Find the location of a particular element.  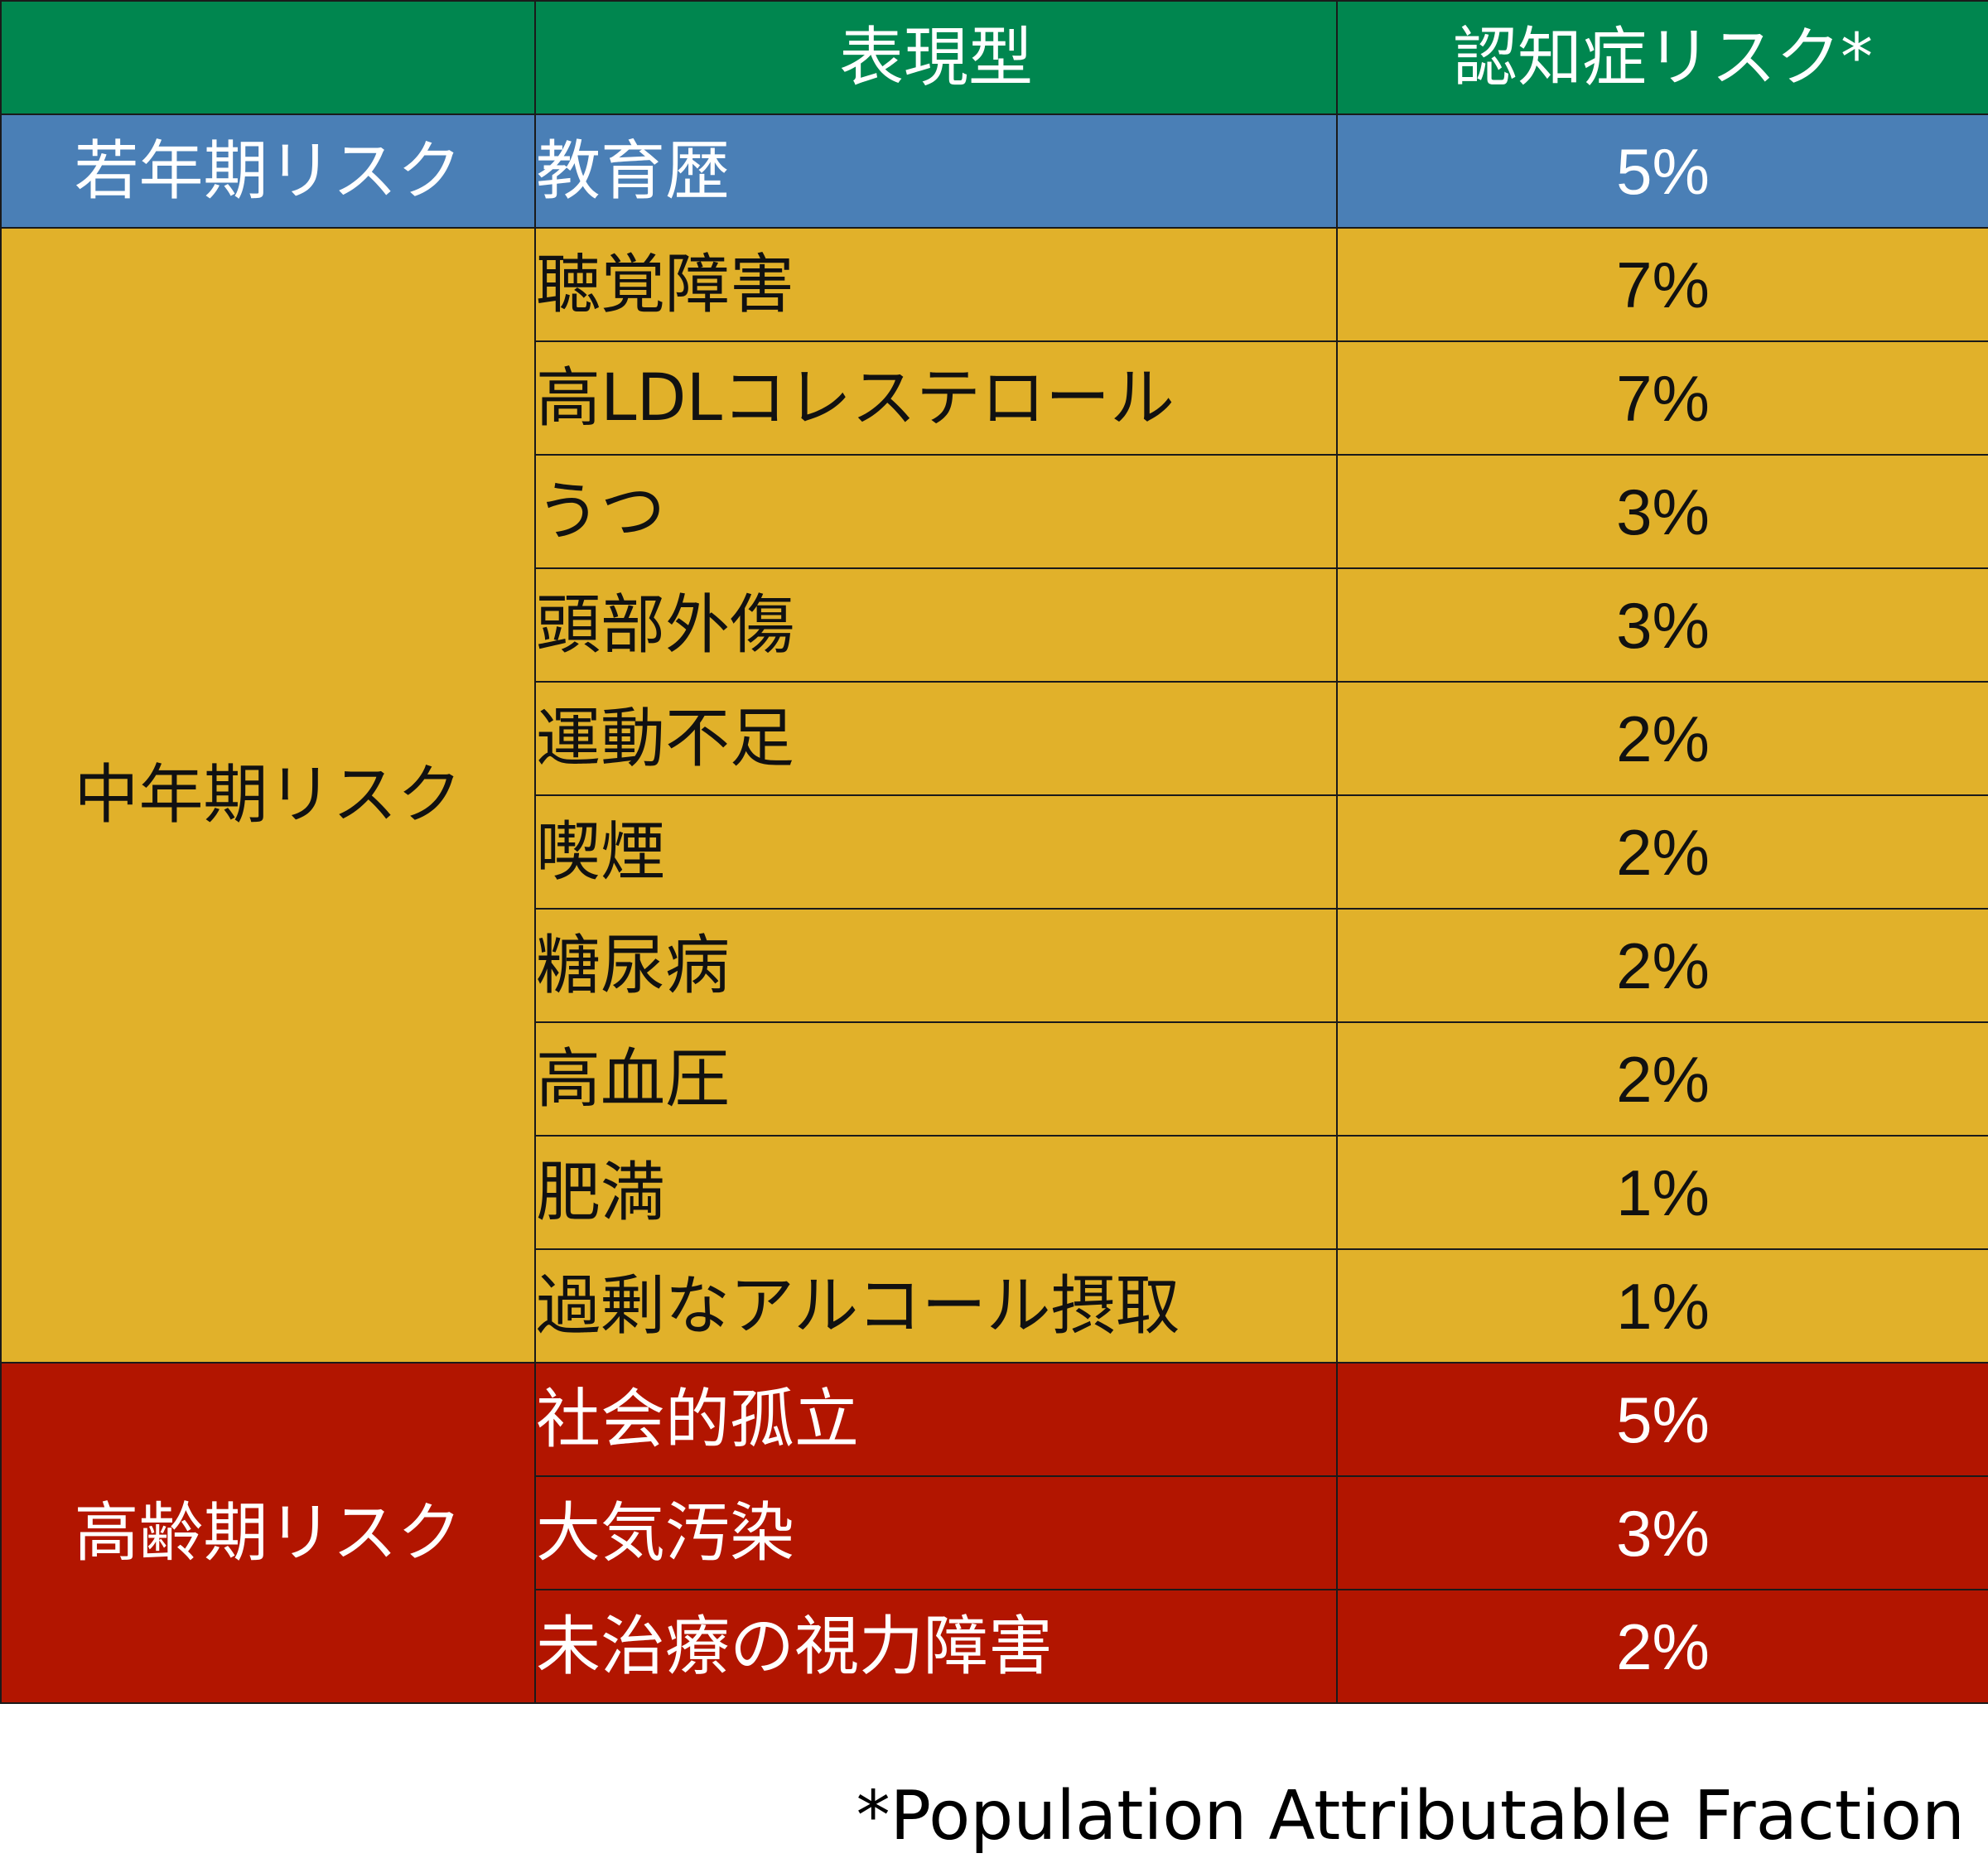

header-row: 表現型 認知症リスク* is located at coordinates (994, 57).